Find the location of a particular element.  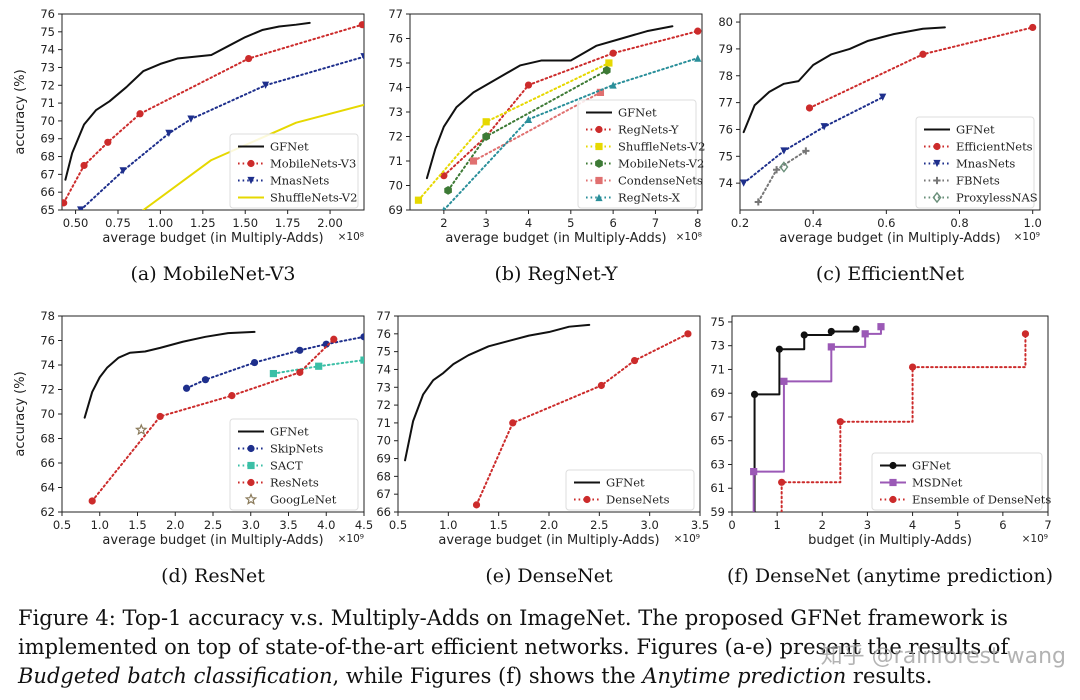

caption-text-3: results. is located at coordinates (889, 676).